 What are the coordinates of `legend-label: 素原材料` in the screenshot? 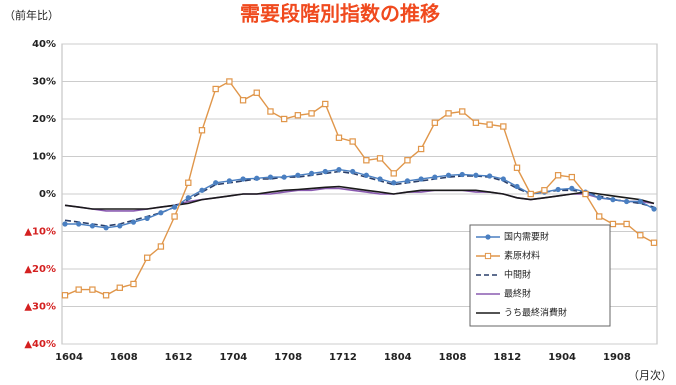 It's located at (522, 256).